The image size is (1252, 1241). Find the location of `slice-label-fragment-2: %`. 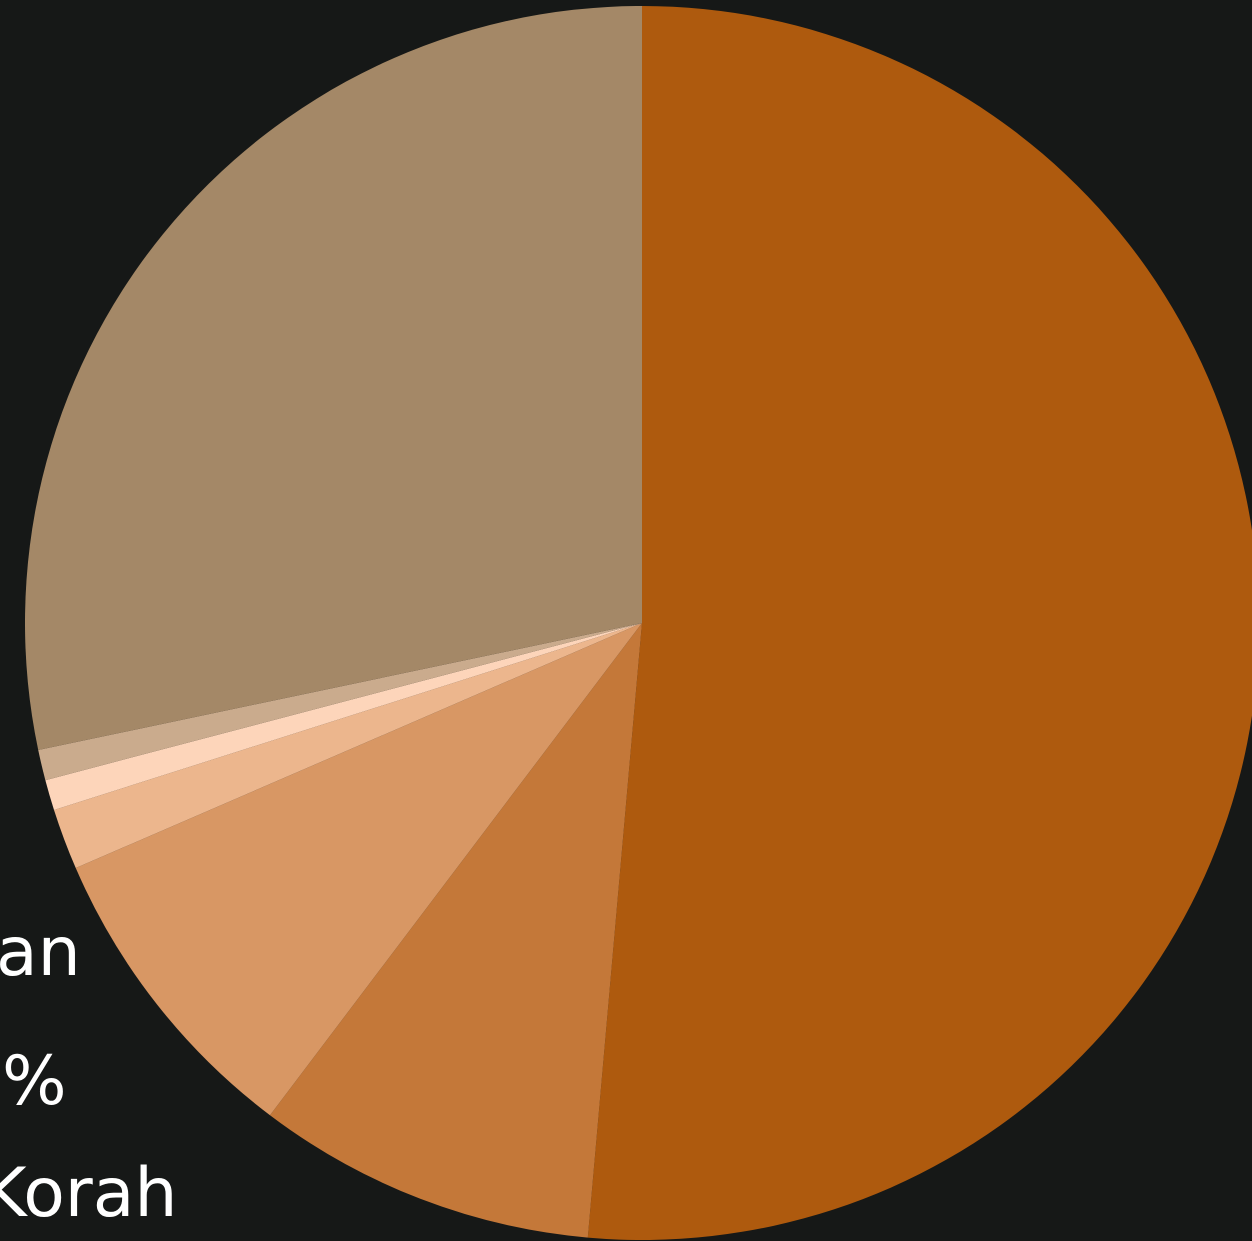

slice-label-fragment-2: % is located at coordinates (34, 1081).